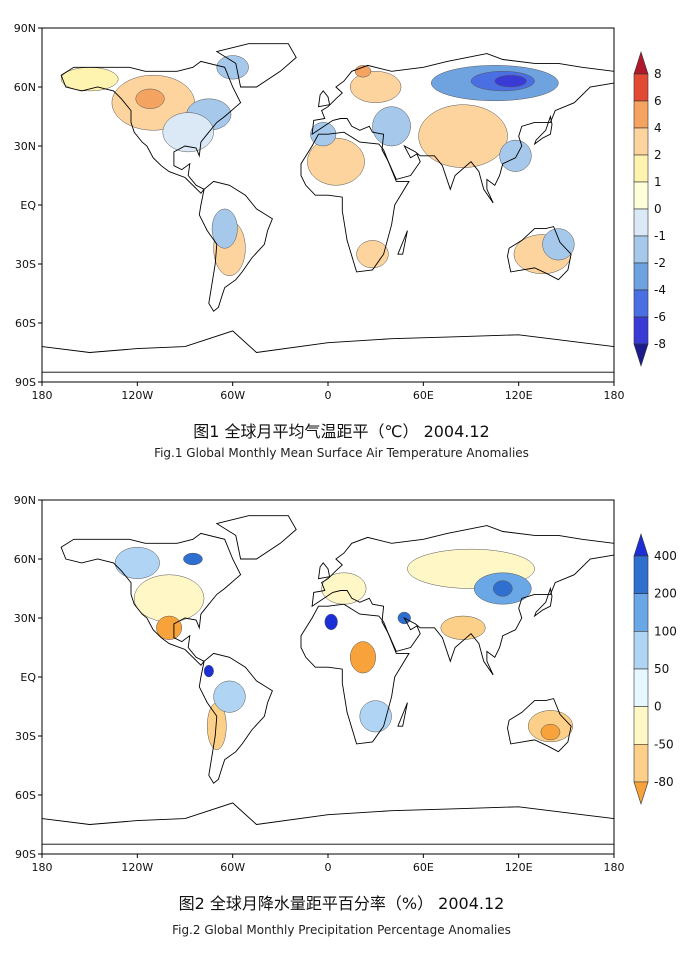  I want to click on colorbar-label: 400, so click(665, 556).